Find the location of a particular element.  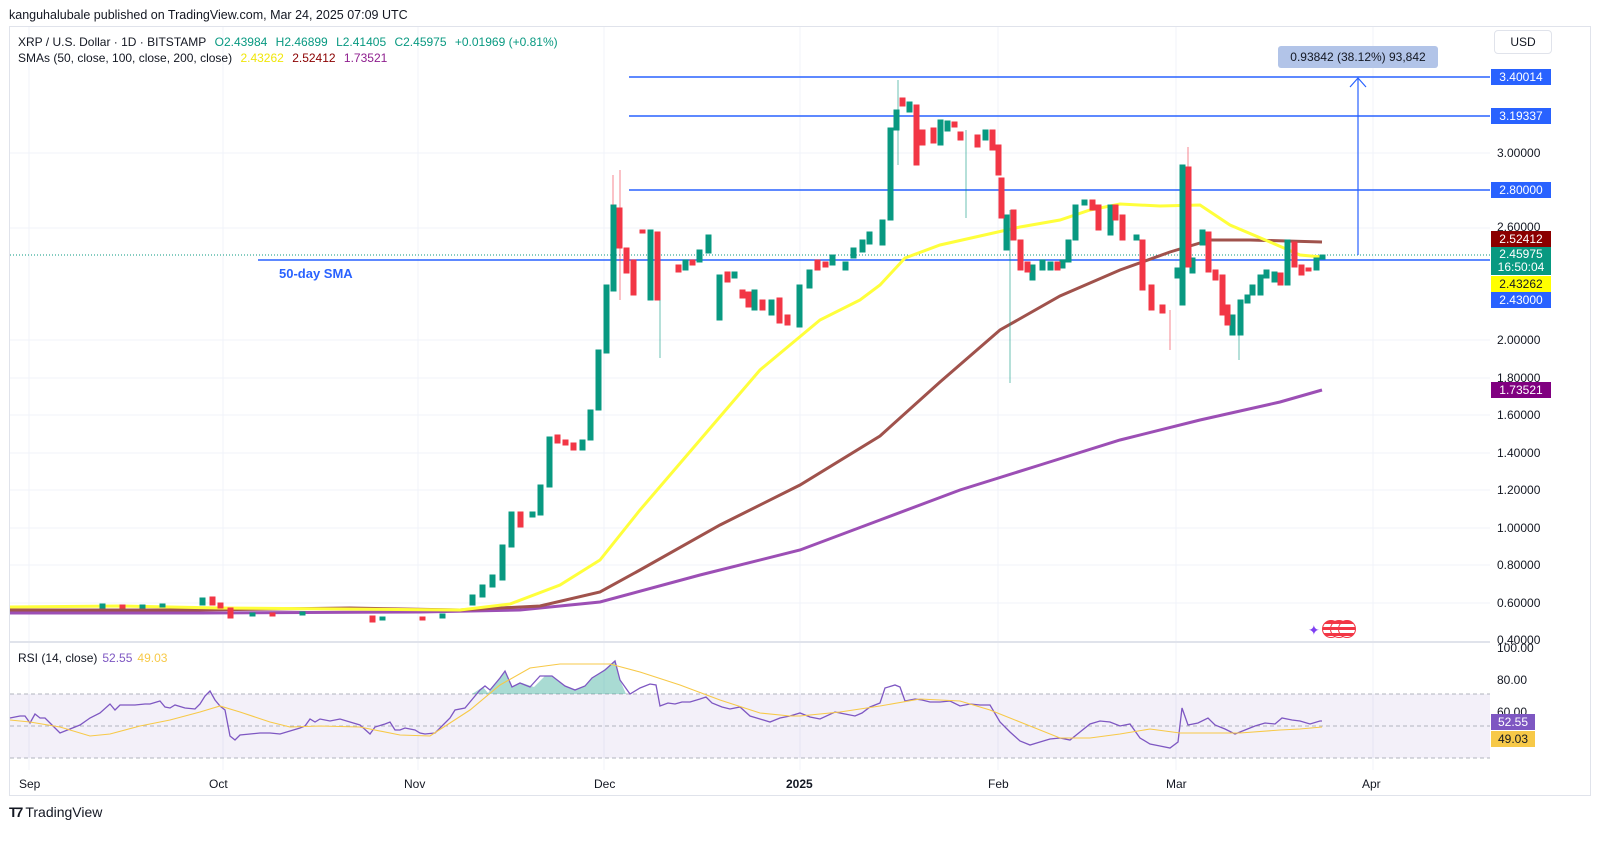

tradingview-logo-icon: T7 is located at coordinates (16, 812).